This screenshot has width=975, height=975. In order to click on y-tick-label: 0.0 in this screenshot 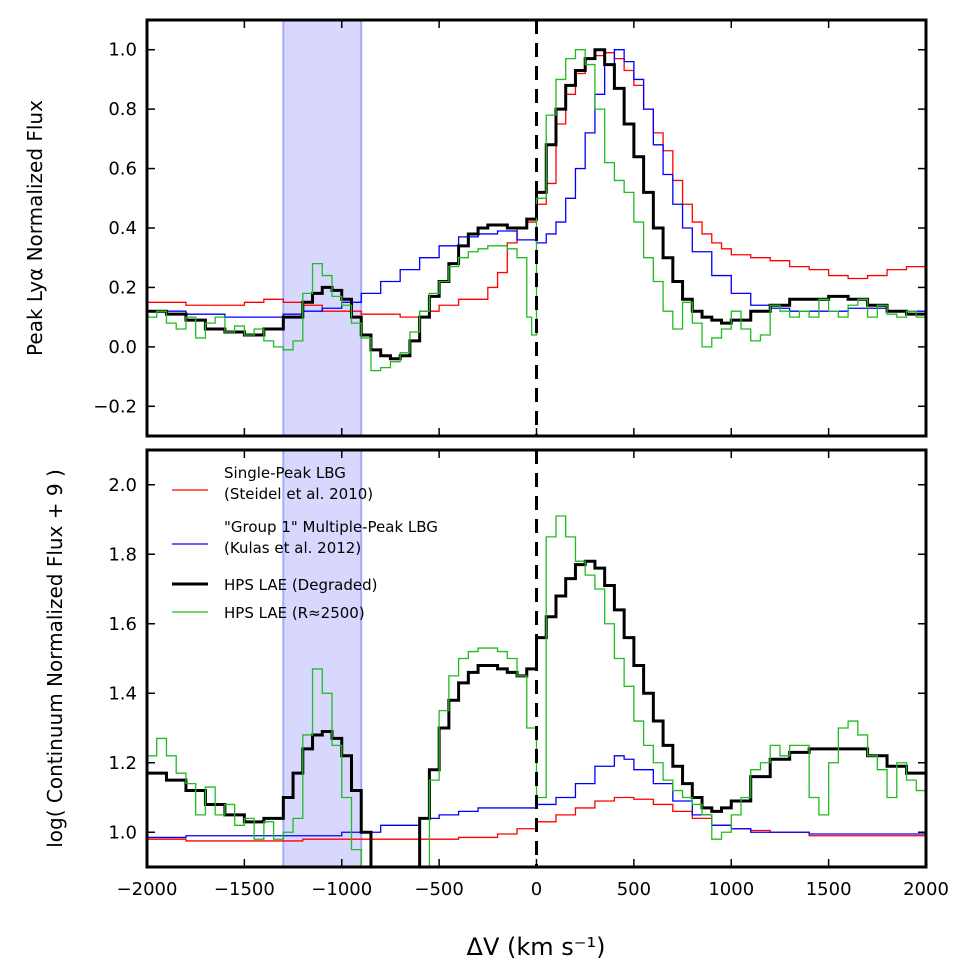, I will do `click(122, 347)`.